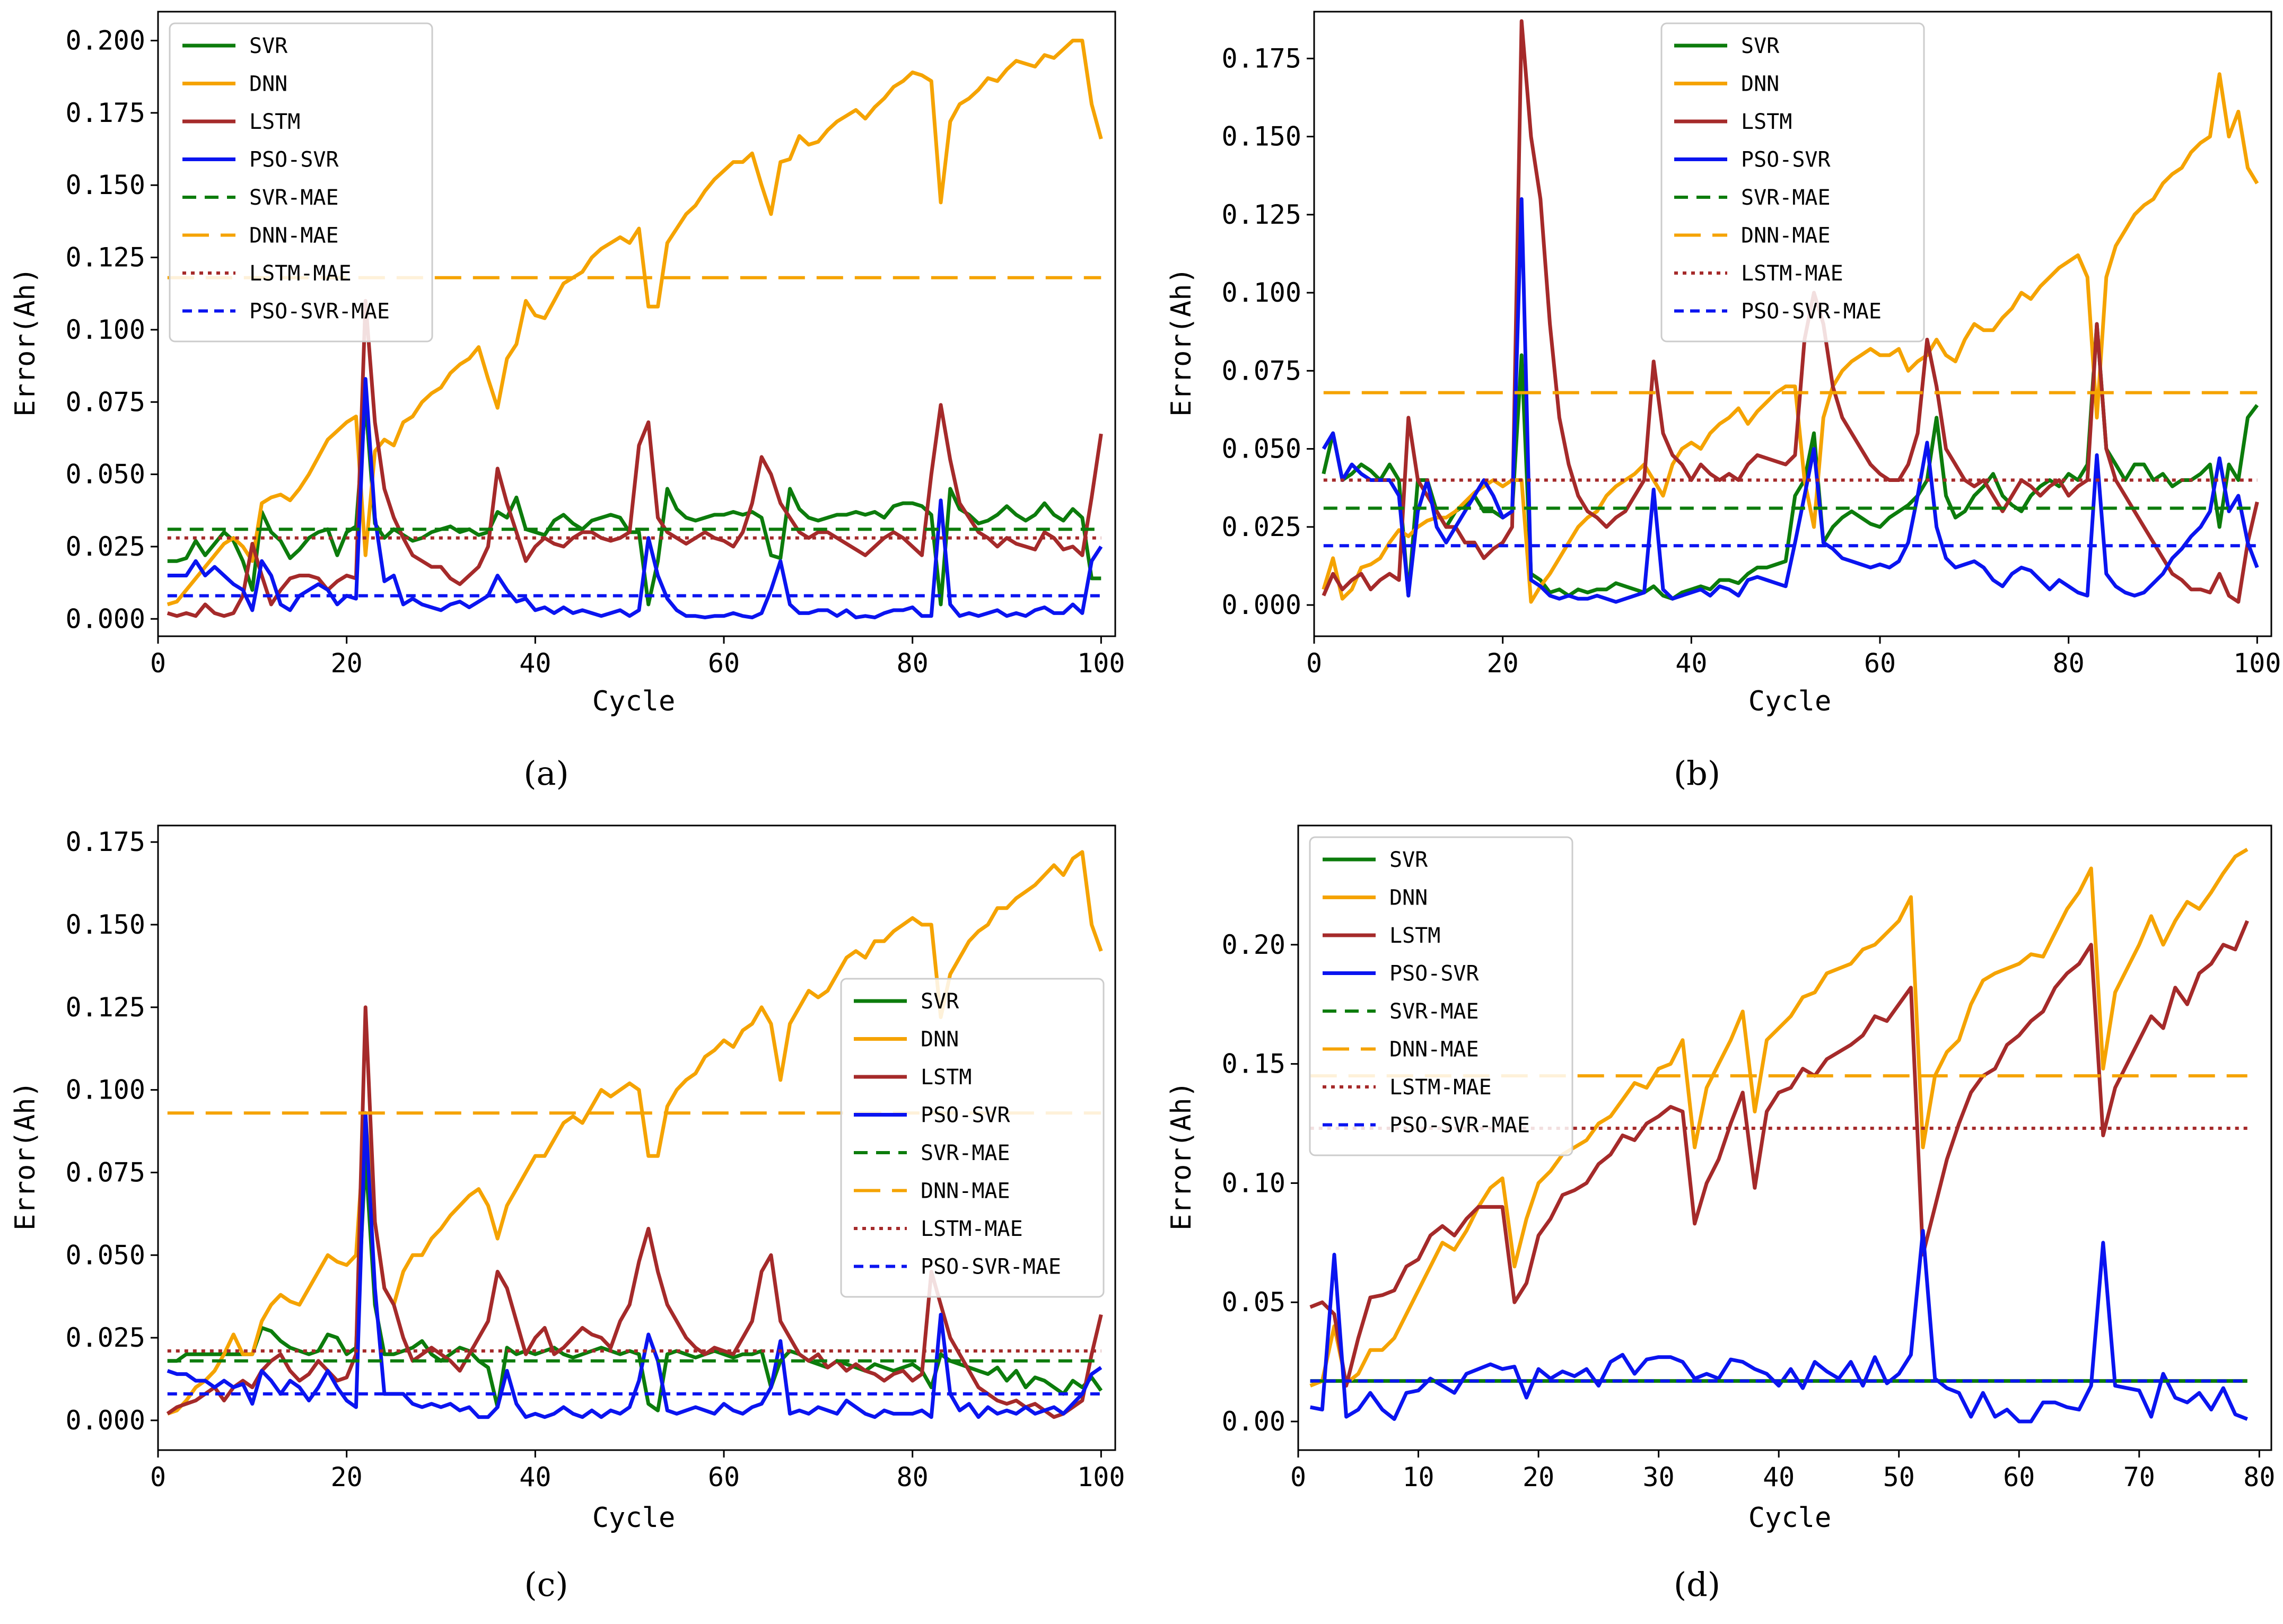 Image resolution: width=2283 pixels, height=1624 pixels. I want to click on legend-label-dnn-mae-d: DNN-MAE, so click(1434, 1050).